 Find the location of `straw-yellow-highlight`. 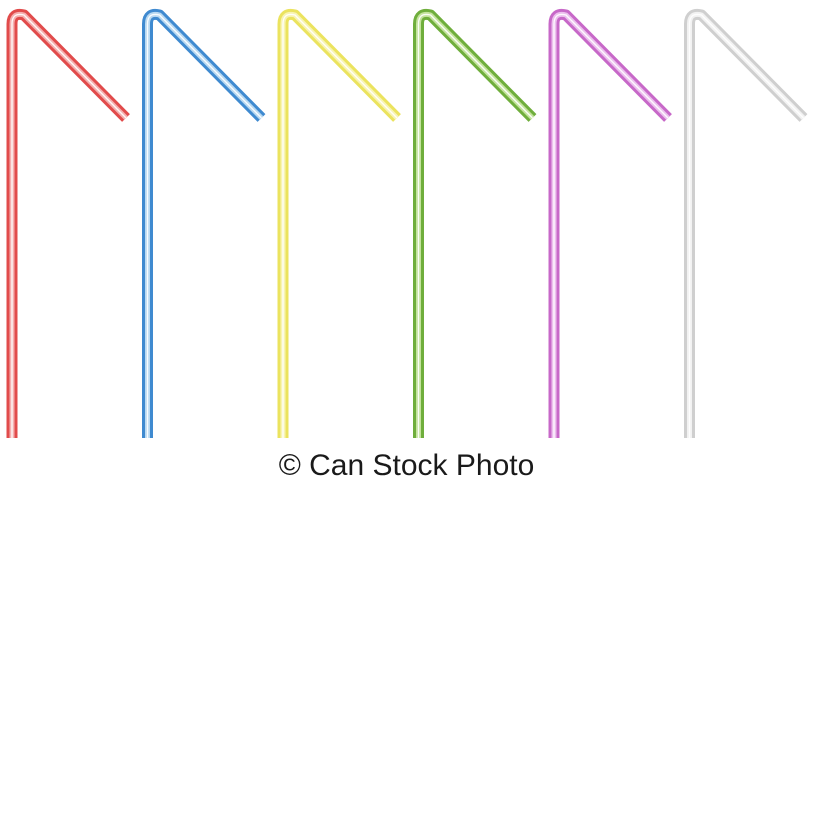

straw-yellow-highlight is located at coordinates (339, 224).